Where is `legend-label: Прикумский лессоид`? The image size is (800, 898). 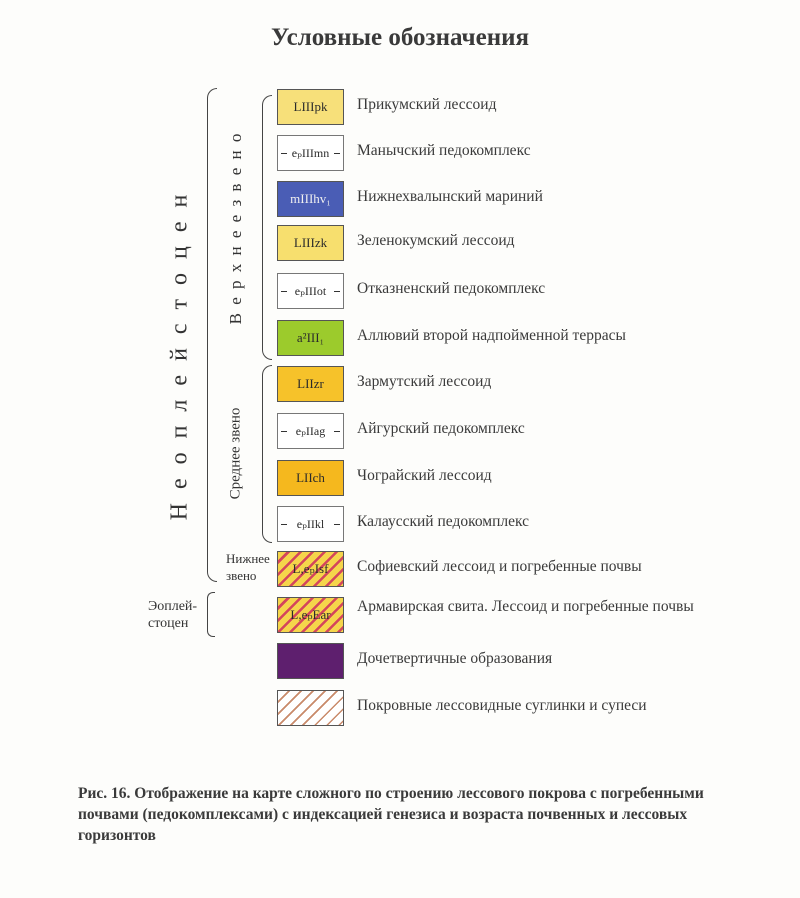
legend-label: Прикумский лессоид is located at coordinates (427, 104).